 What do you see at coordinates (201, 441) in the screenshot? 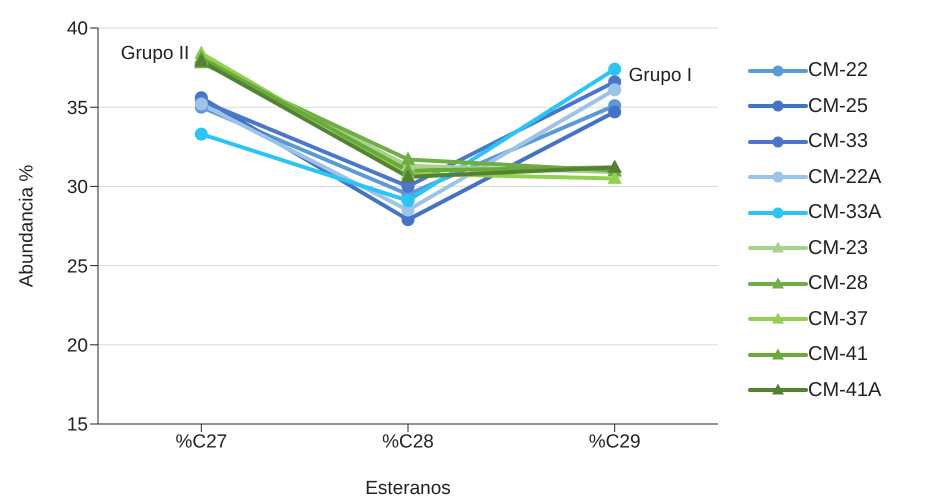
I see `x-tick-label: %C27` at bounding box center [201, 441].